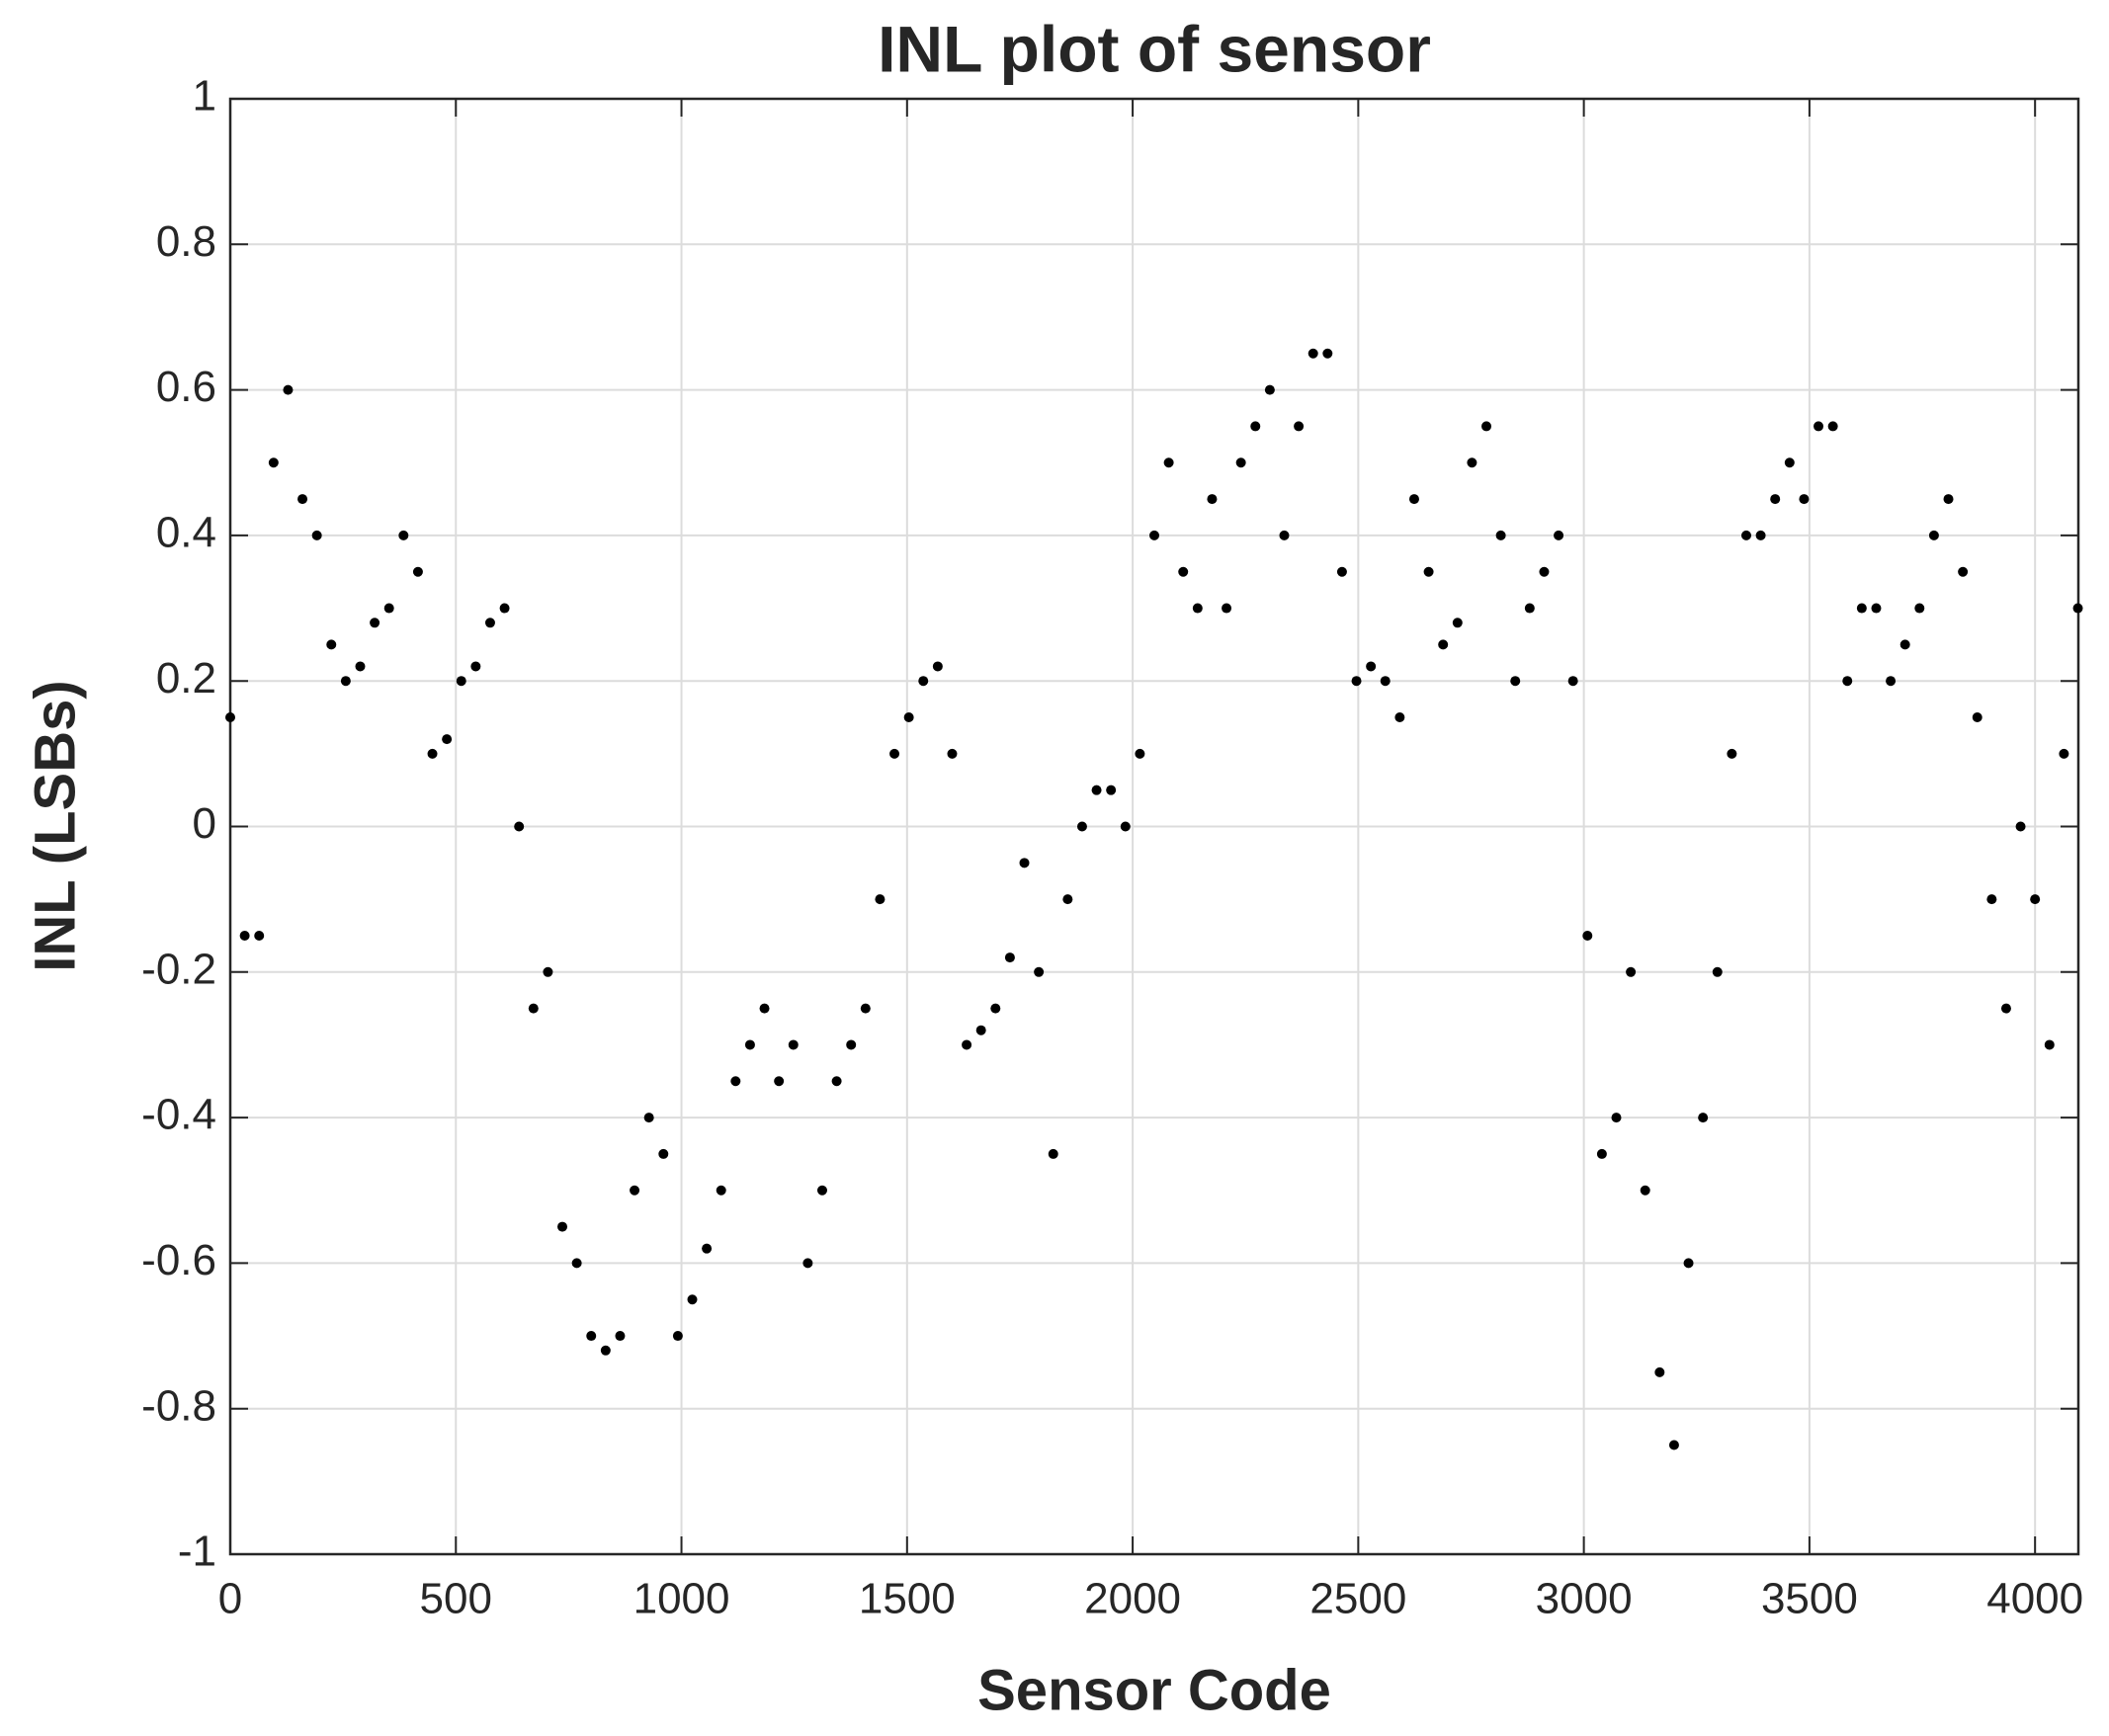 This screenshot has height=1736, width=2109. I want to click on x-tick-label: 1000, so click(681, 1599).